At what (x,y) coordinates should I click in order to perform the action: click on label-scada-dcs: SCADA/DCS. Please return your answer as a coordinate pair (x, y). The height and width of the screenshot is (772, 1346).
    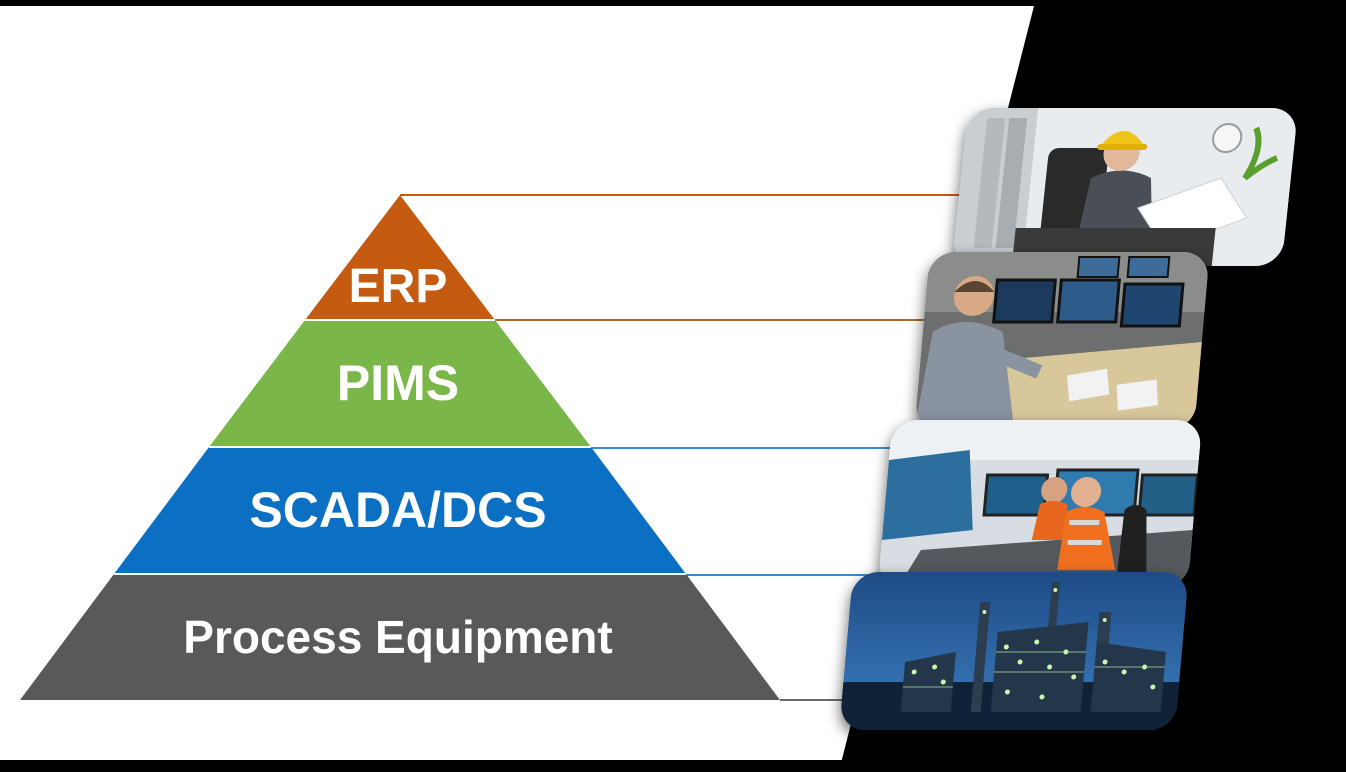
    Looking at the image, I should click on (397, 510).